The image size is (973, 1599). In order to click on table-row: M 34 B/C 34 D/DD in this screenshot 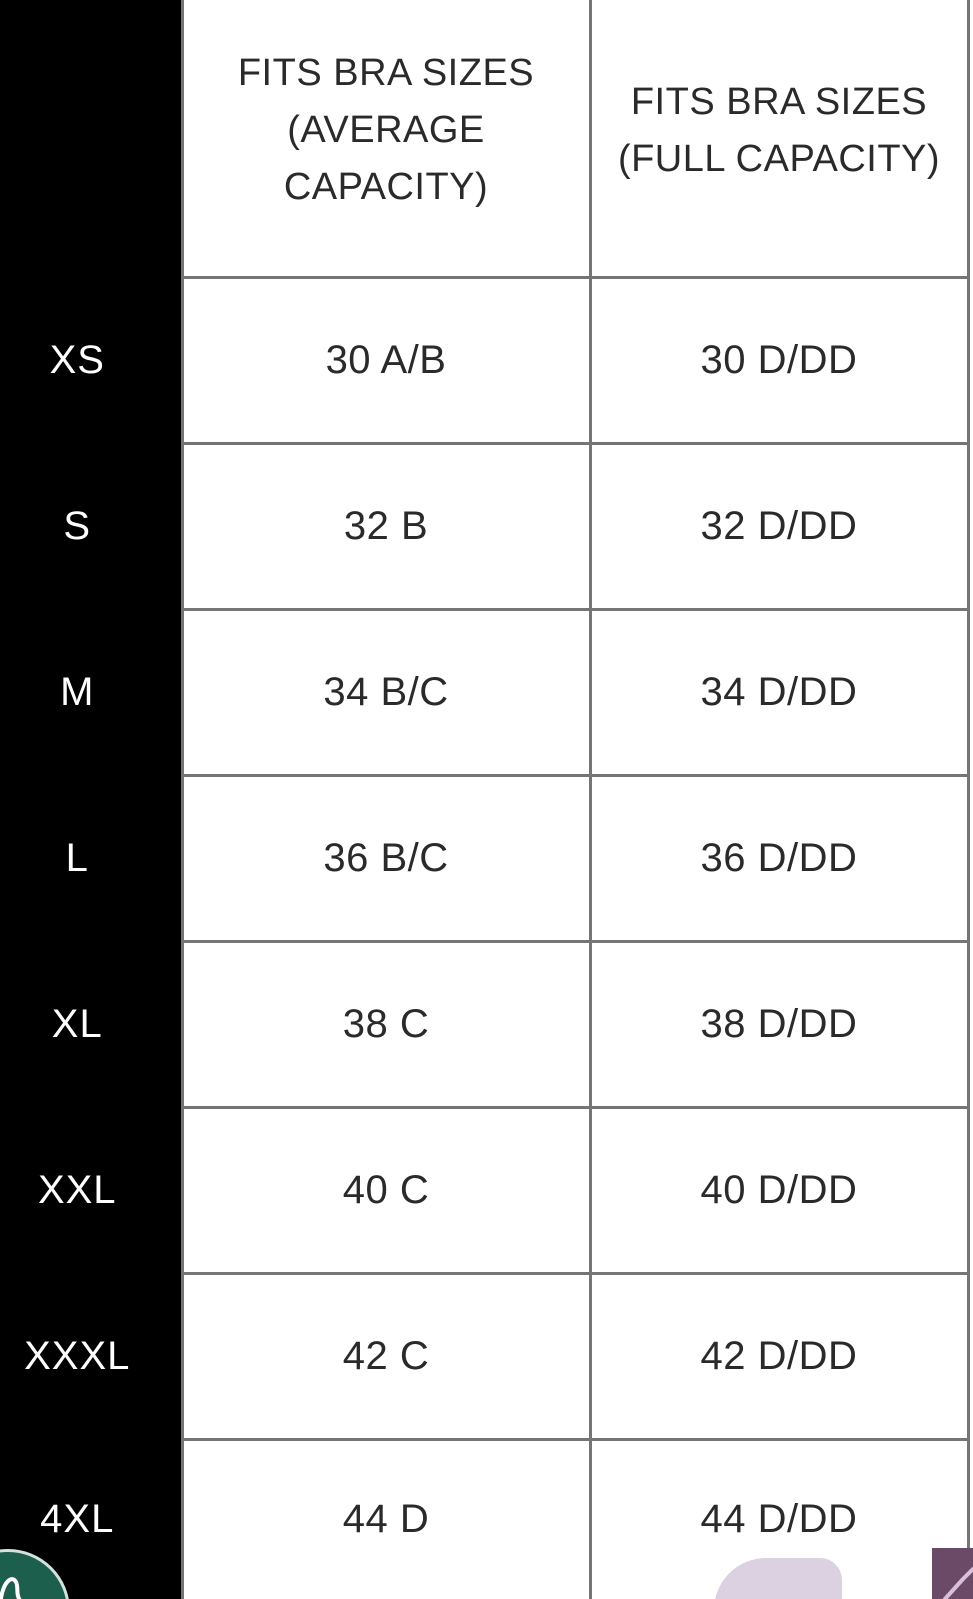, I will do `click(485, 692)`.